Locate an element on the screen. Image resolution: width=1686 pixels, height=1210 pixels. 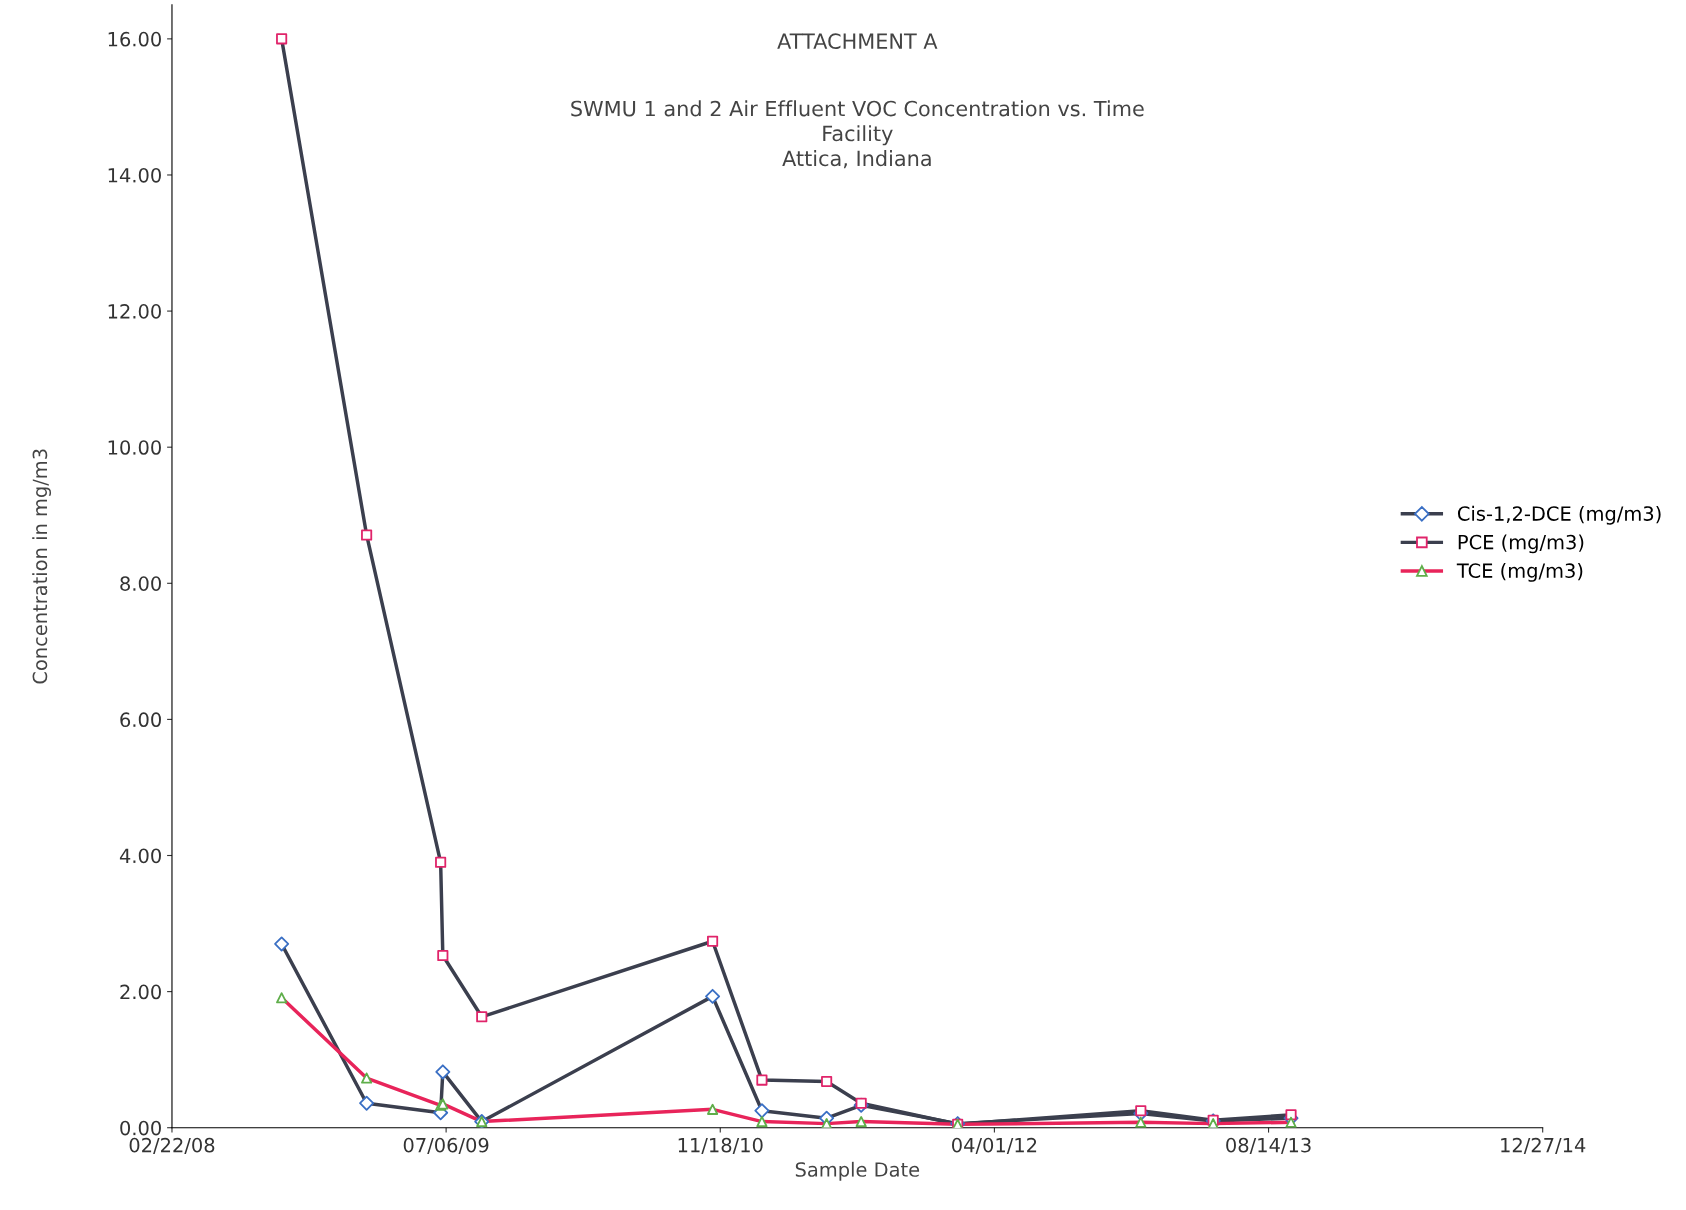
y-tick-label: 12.00 is located at coordinates (134, 311).